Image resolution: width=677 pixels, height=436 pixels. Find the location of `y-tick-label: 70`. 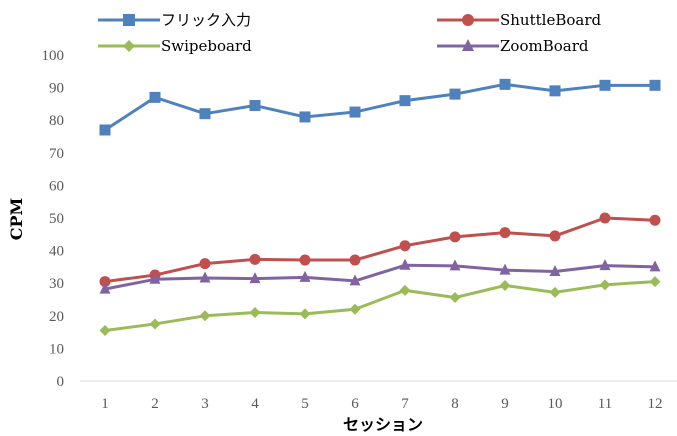

y-tick-label: 70 is located at coordinates (56, 154).